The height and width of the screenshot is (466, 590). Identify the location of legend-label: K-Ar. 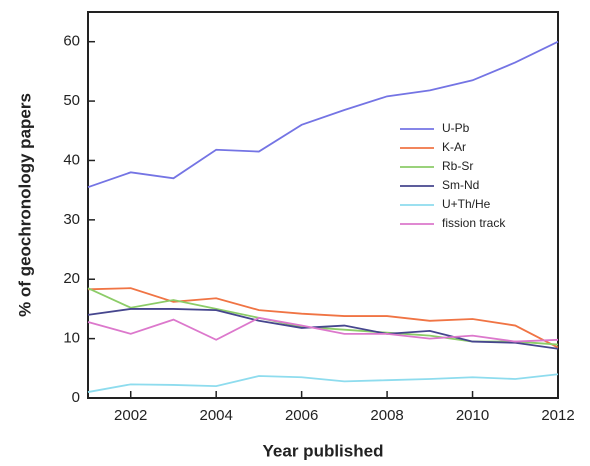
(454, 147).